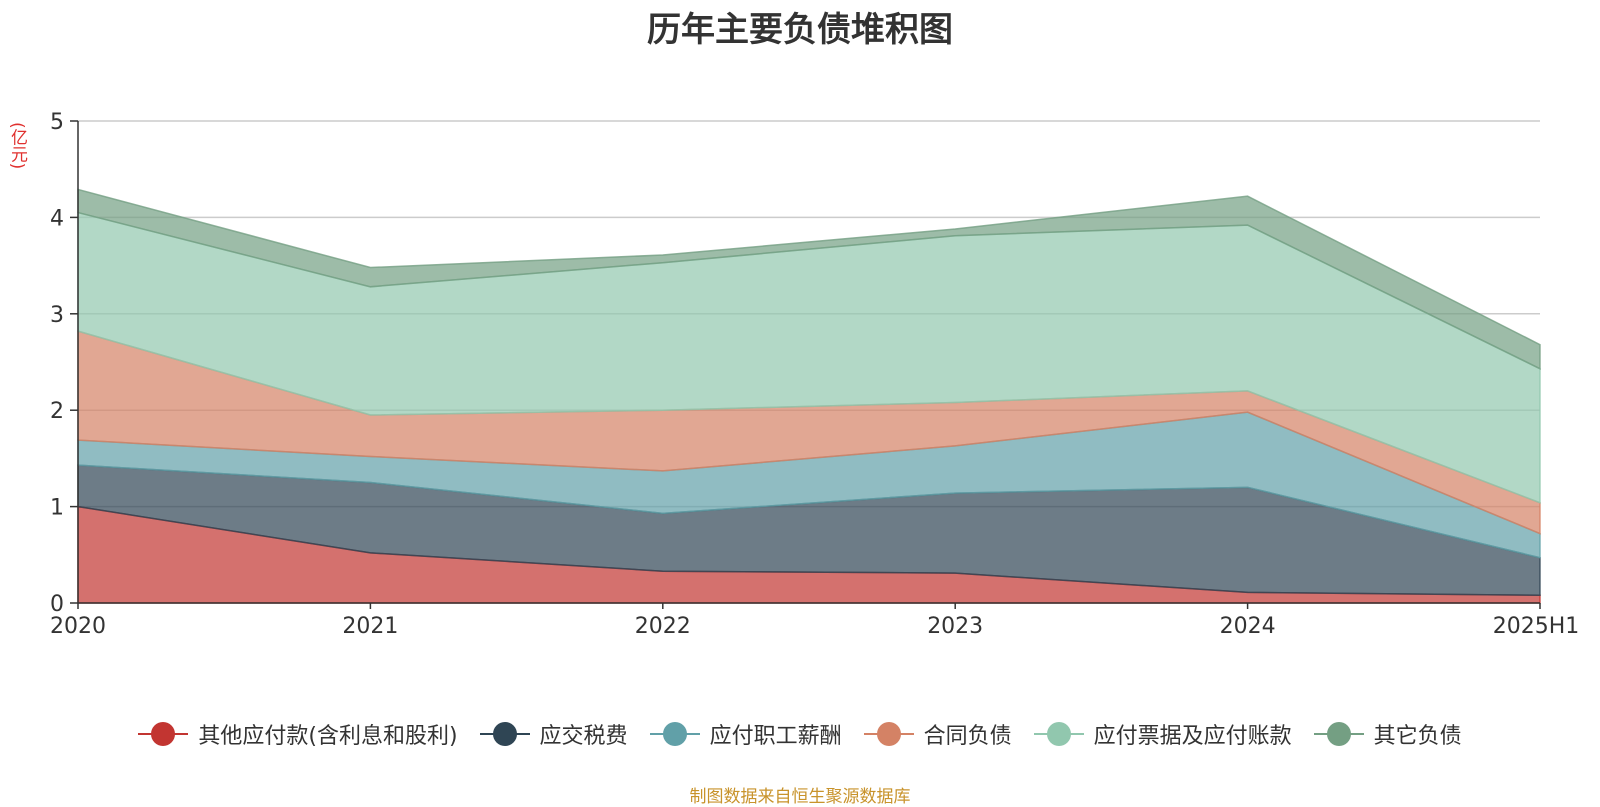 This screenshot has height=807, width=1600. I want to click on legend-item: 其它负债, so click(1387, 734).